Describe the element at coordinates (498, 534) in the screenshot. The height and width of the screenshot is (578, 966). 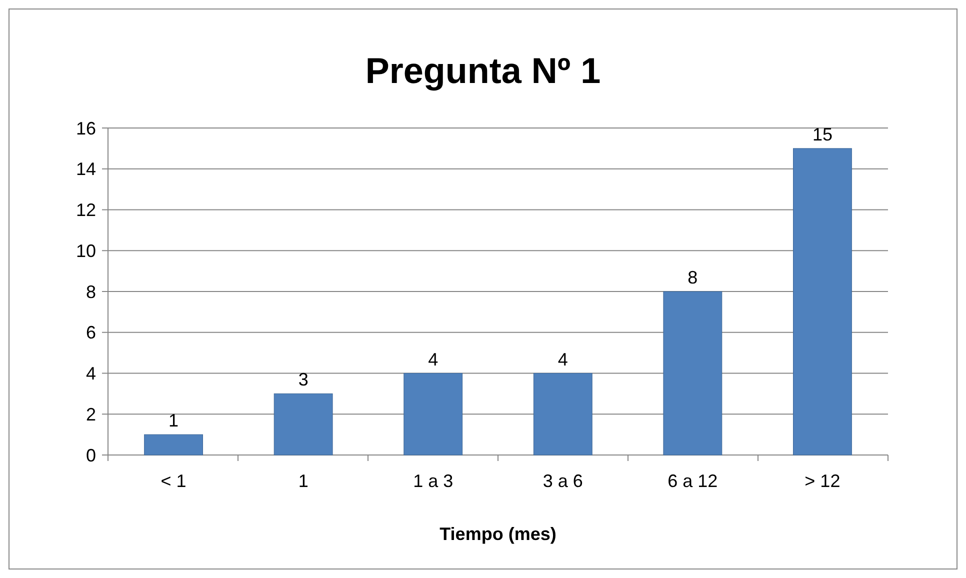
I see `x-axis-title: Tiempo (mes)` at that location.